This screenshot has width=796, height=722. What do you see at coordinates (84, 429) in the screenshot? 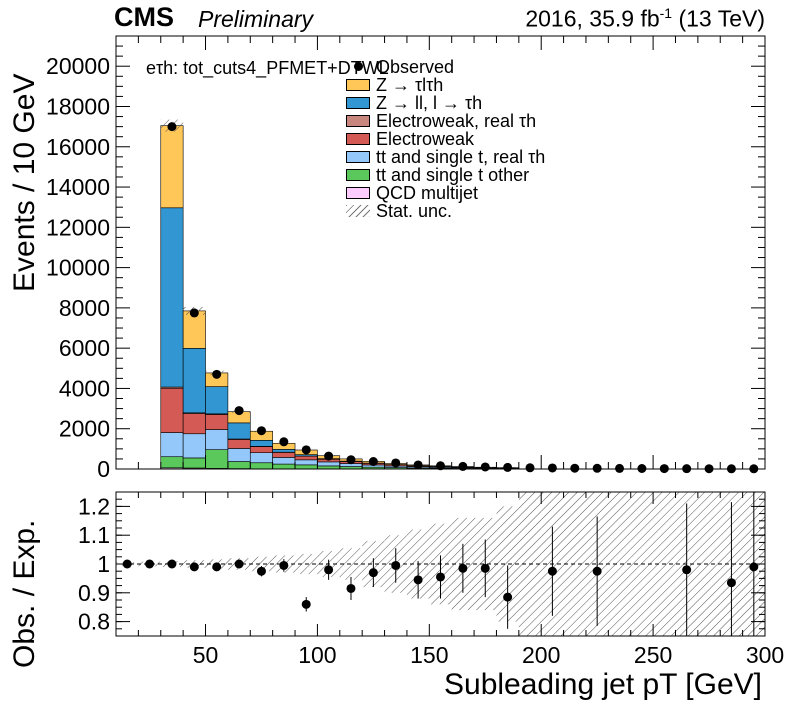
I see `y-tick-label: 2000` at bounding box center [84, 429].